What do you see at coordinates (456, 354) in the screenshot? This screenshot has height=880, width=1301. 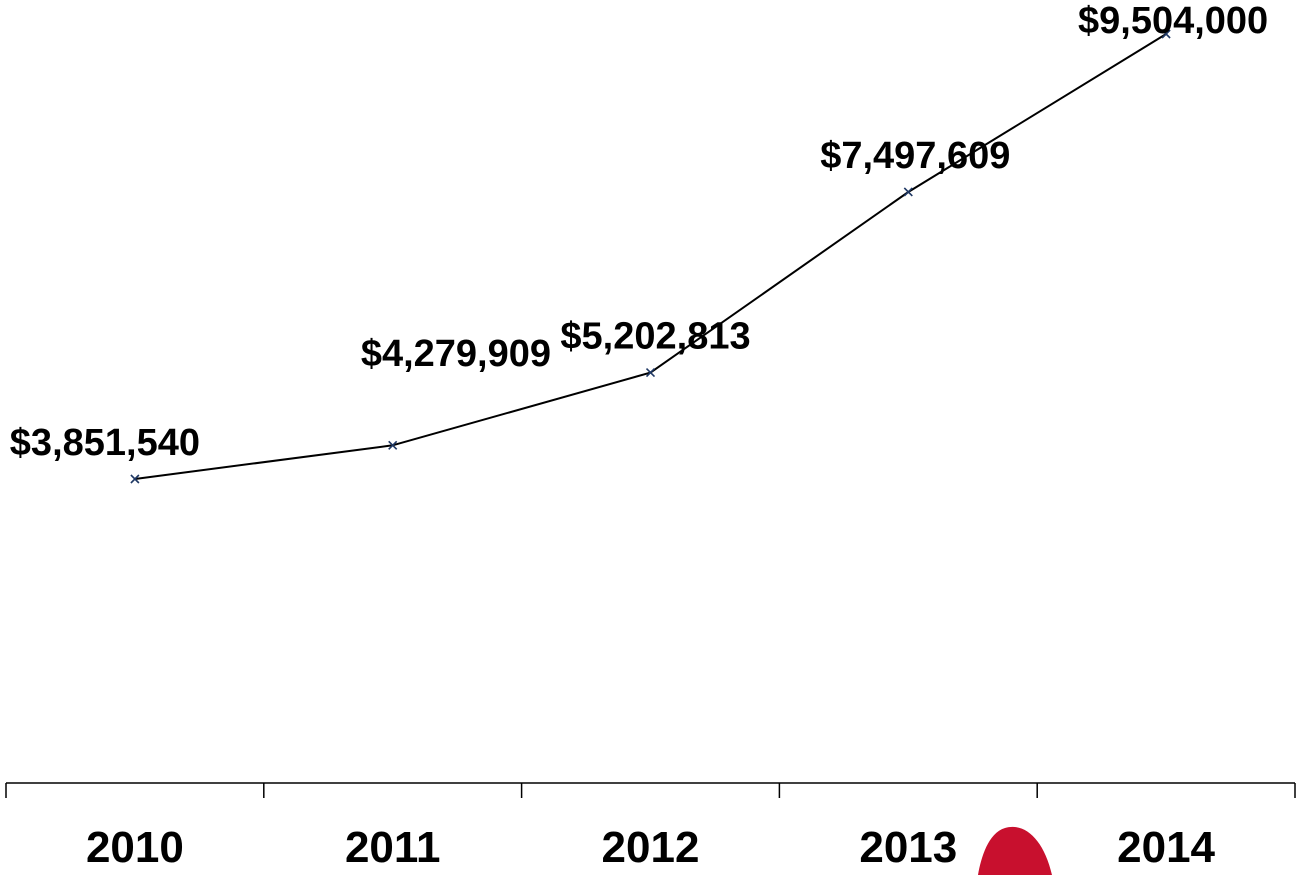 I see `data-label: $4,279,909` at bounding box center [456, 354].